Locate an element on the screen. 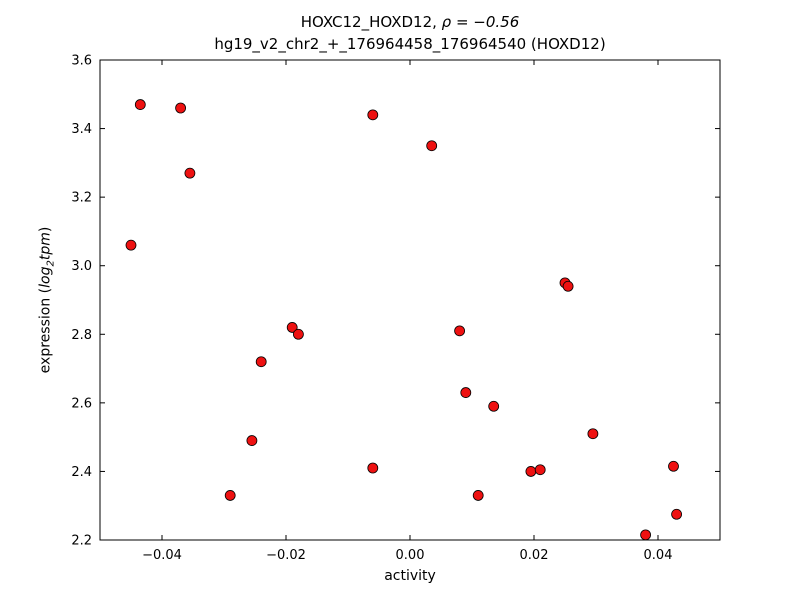 The image size is (800, 600). x-tick-label: 0.00 is located at coordinates (410, 555).